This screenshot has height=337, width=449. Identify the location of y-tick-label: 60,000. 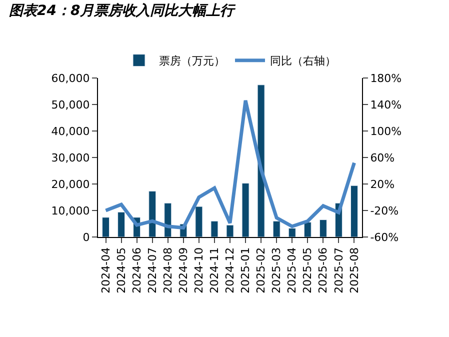
(70, 78).